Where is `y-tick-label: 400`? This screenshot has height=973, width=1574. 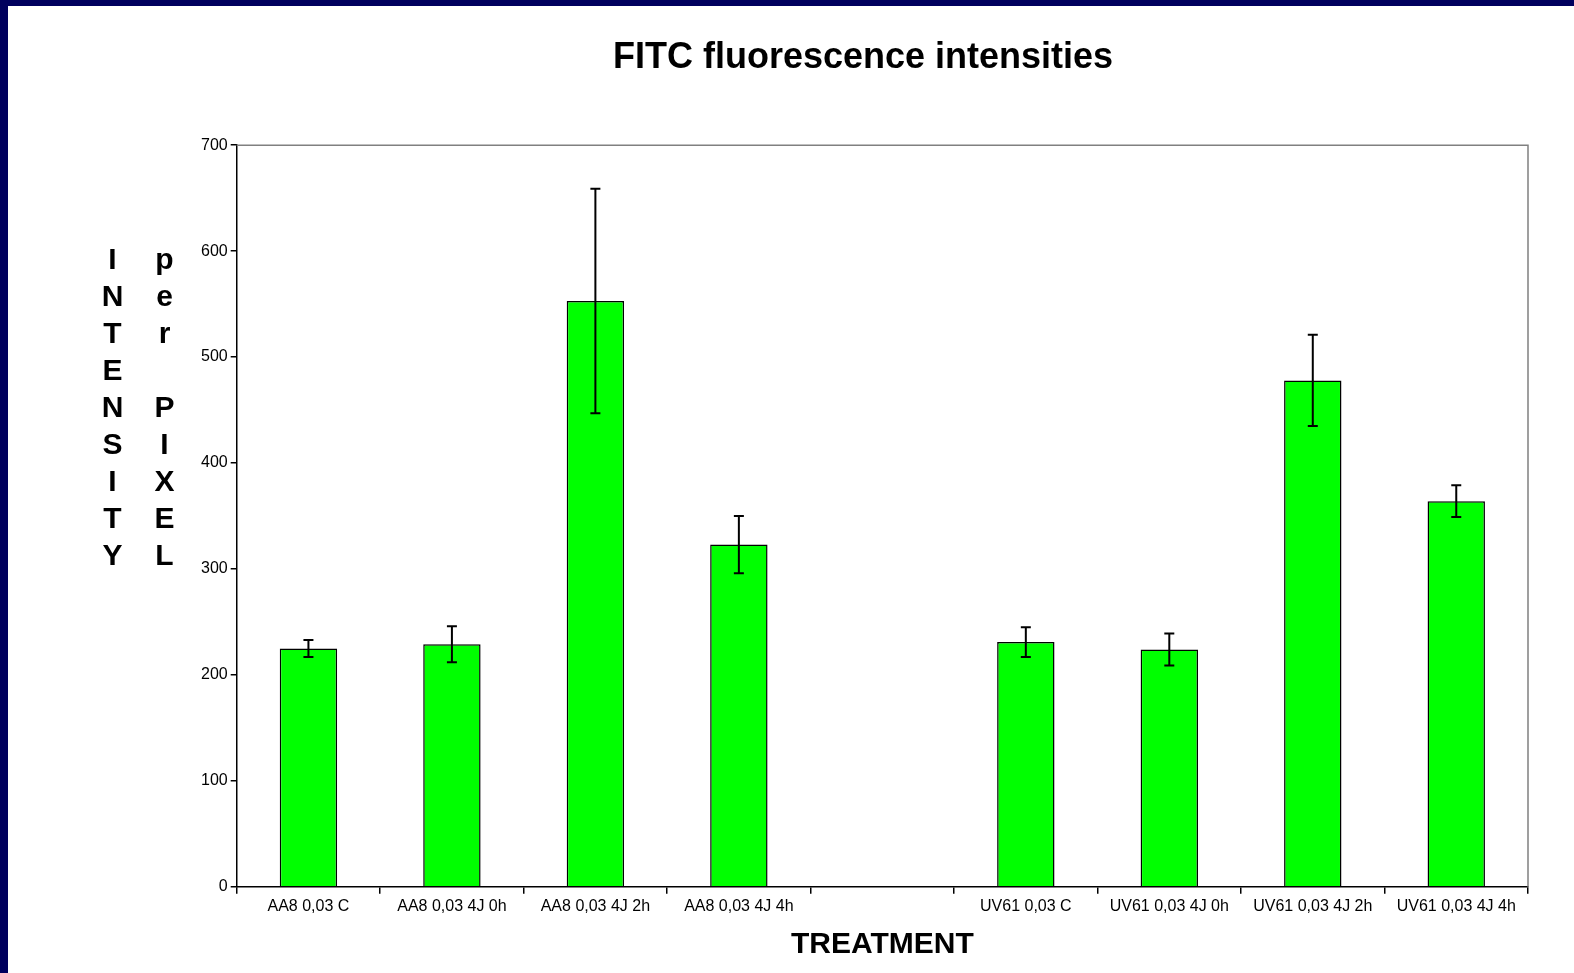
y-tick-label: 400 is located at coordinates (214, 462).